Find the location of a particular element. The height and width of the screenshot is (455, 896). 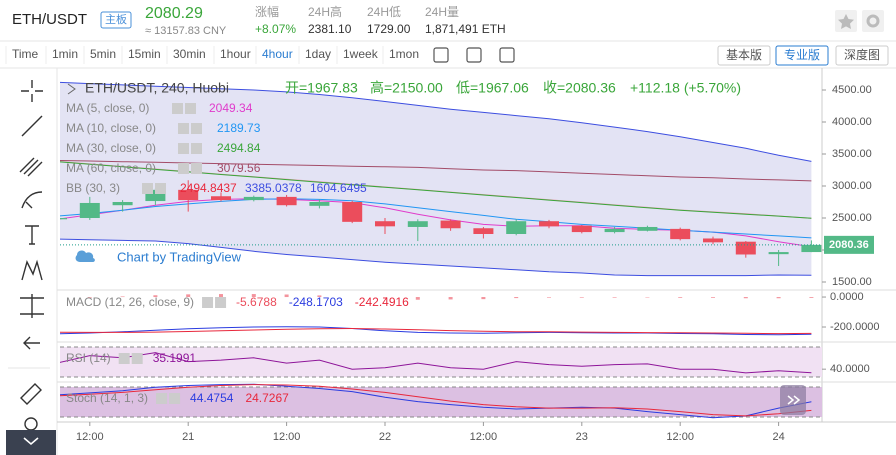

legend-name: Stoch (14, 1, 3) is located at coordinates (107, 398).